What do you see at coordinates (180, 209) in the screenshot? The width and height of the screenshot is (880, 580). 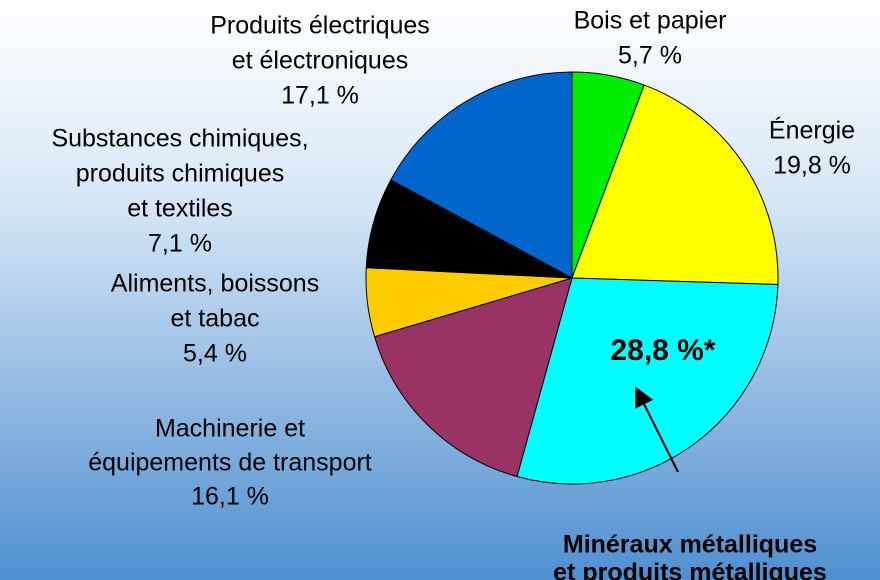 I see `slice-label: et textiles` at bounding box center [180, 209].